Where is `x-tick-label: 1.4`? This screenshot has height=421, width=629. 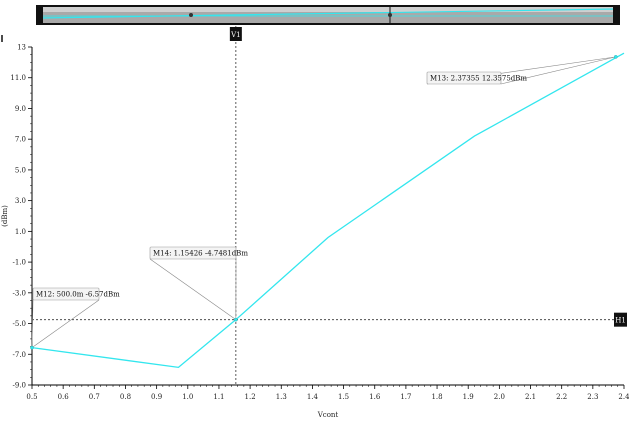
x-tick-label: 1.4 is located at coordinates (313, 397).